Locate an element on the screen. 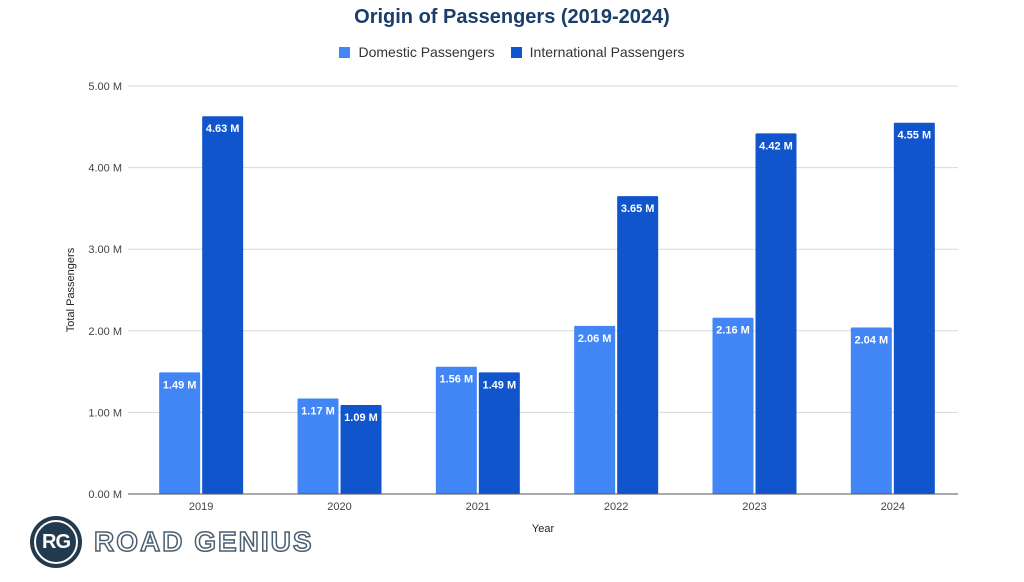  legend-swatch-international is located at coordinates (516, 52).